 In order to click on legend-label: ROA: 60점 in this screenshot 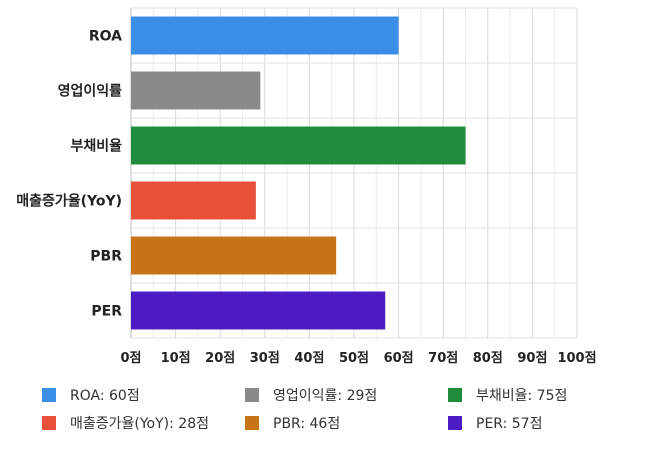, I will do `click(105, 396)`.